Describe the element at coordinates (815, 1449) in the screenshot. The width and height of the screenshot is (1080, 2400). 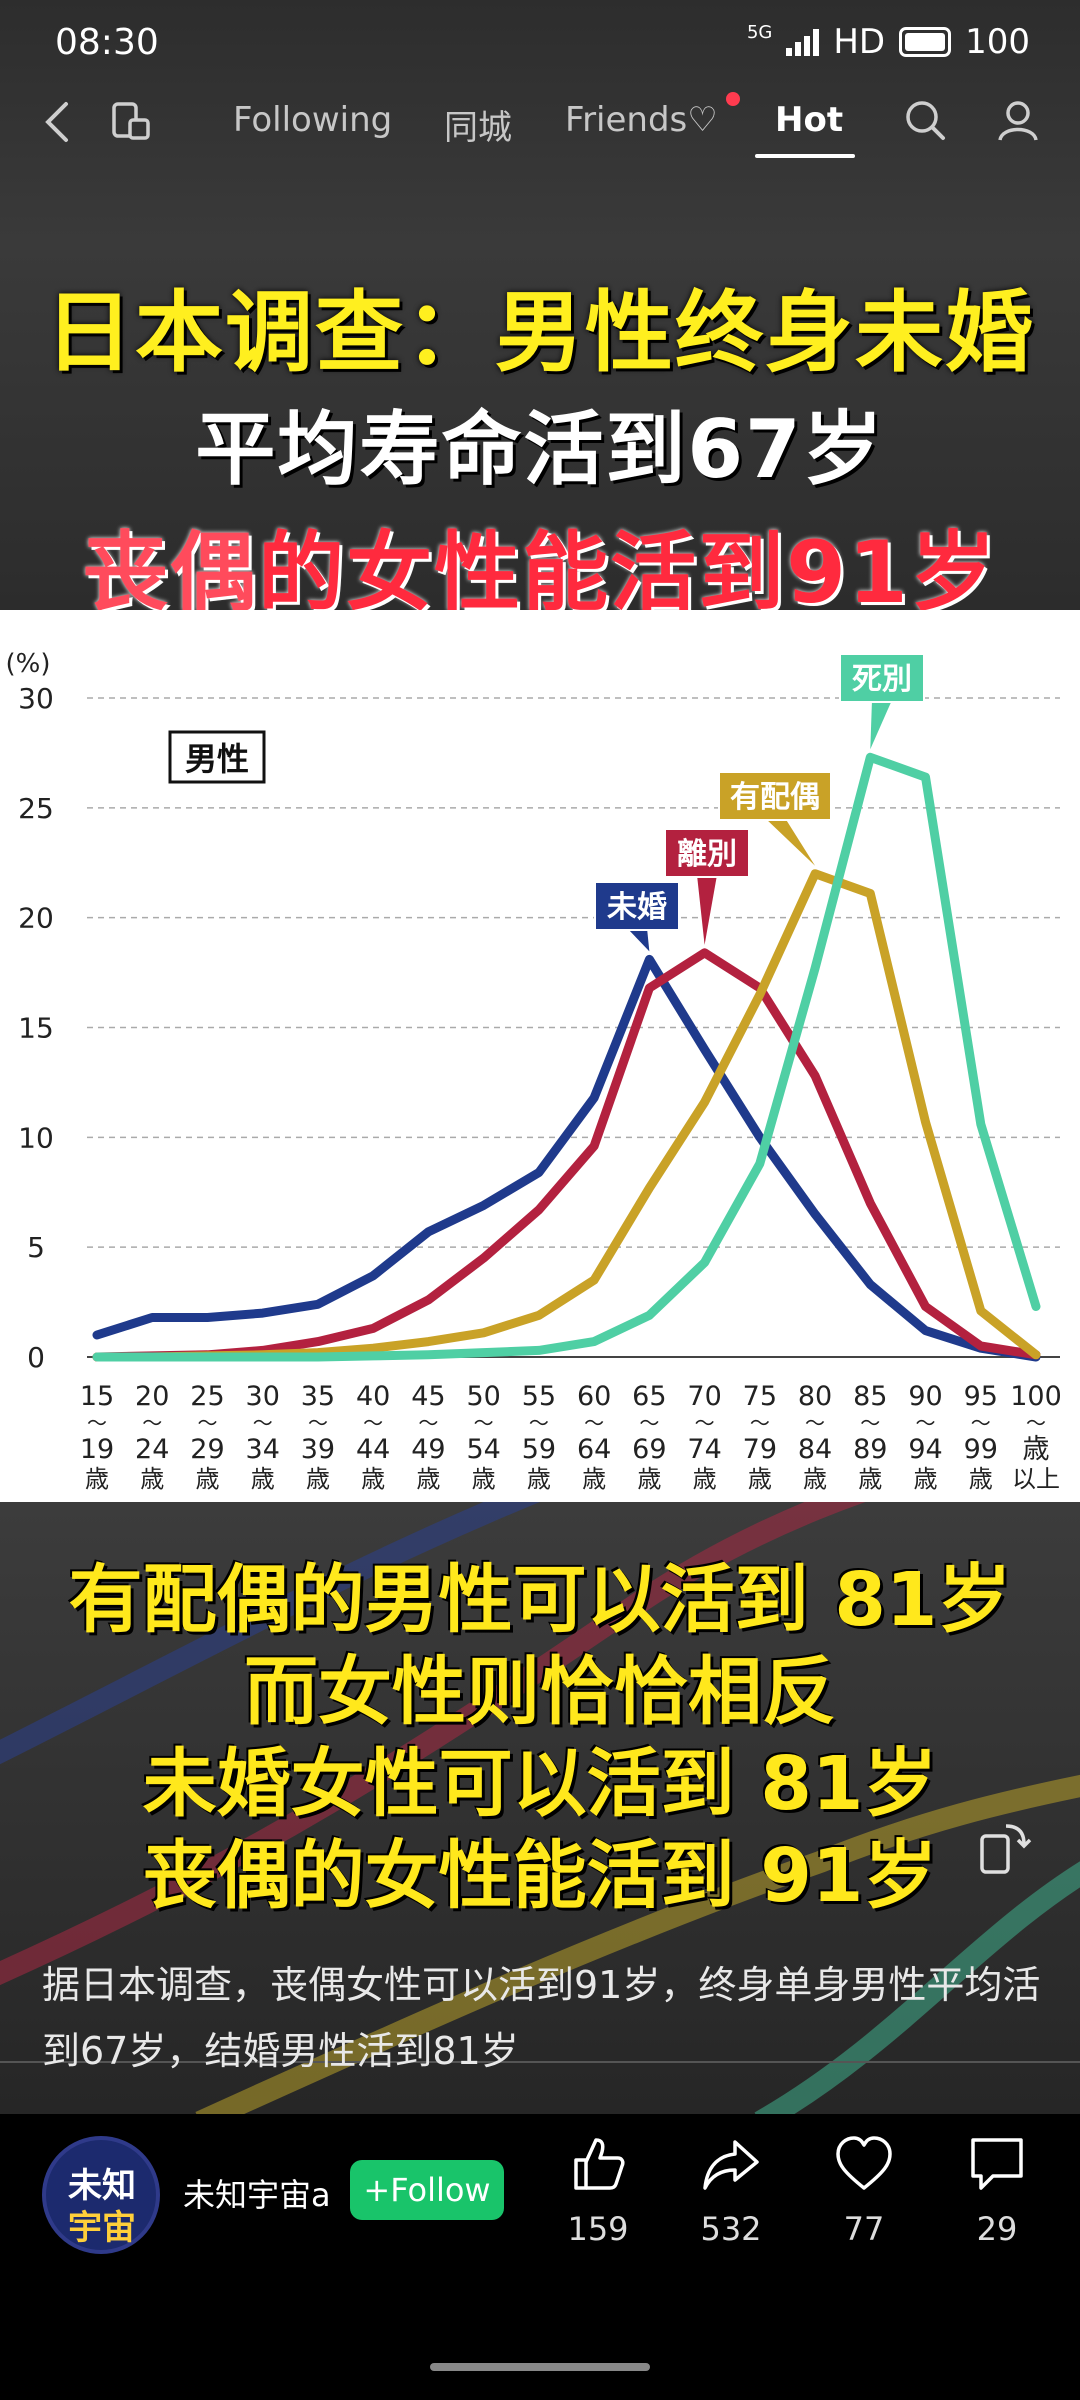
I see `x-tick-label-end: 84` at that location.